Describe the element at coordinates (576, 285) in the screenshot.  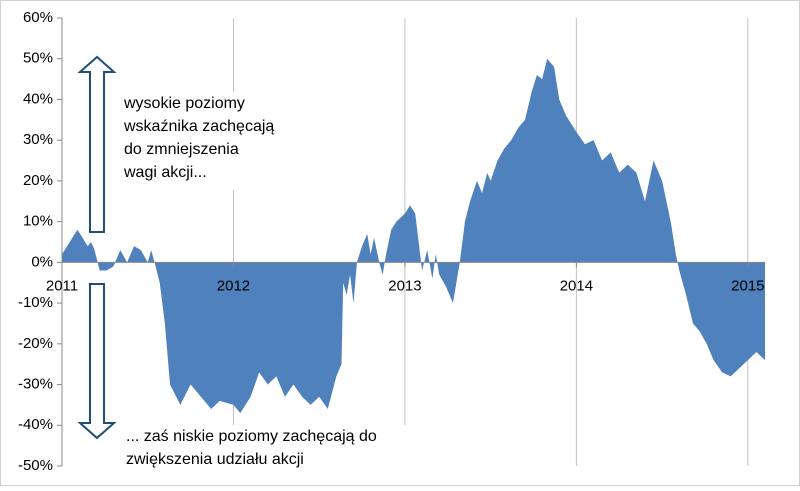
I see `x-tick-label: 2014` at that location.